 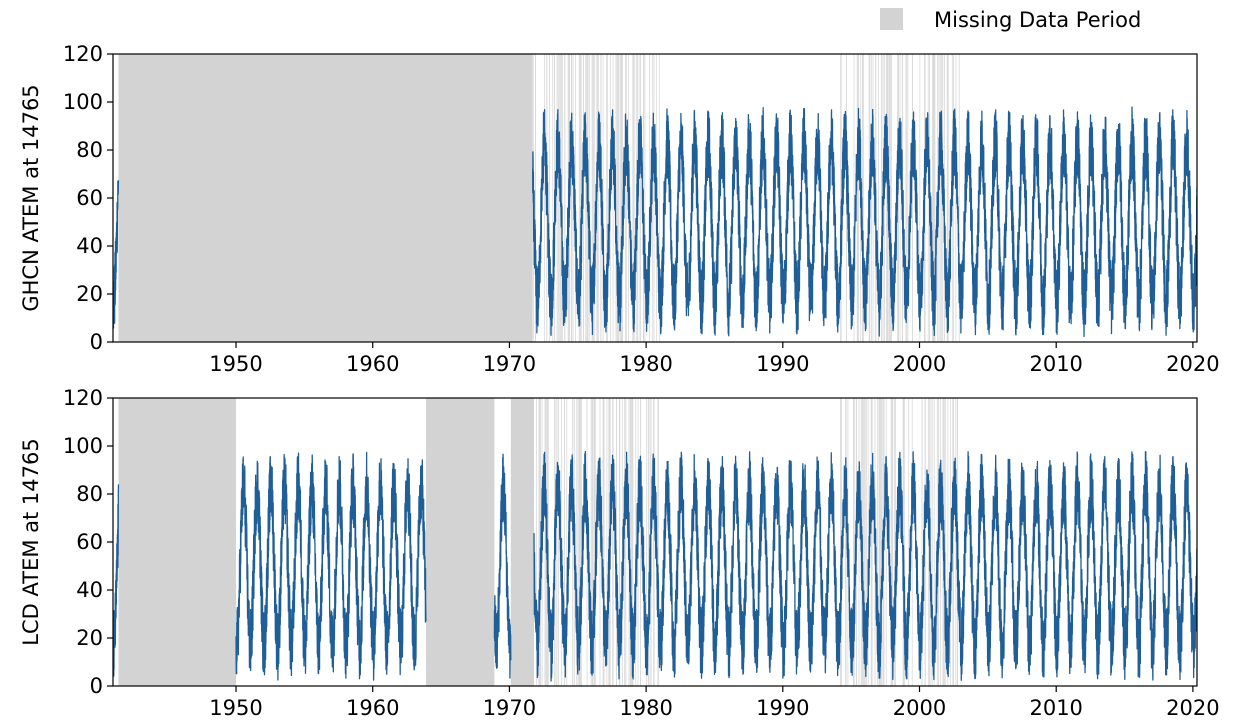 What do you see at coordinates (31, 541) in the screenshot?
I see `y-axis-label: LCD ATEM at 14765` at bounding box center [31, 541].